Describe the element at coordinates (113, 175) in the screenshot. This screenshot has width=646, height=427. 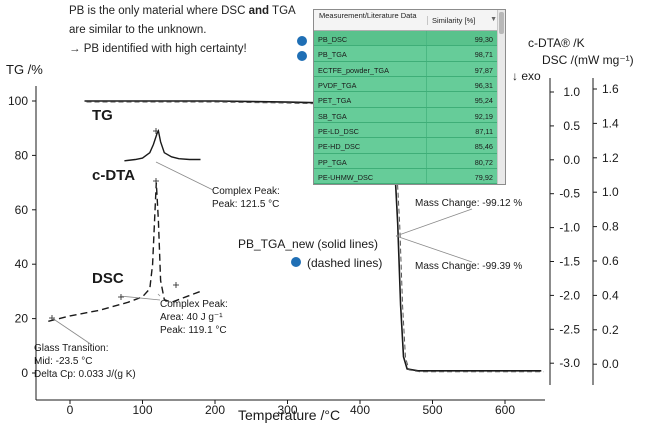
I see `cdta-curve-label: c-DTA` at that location.